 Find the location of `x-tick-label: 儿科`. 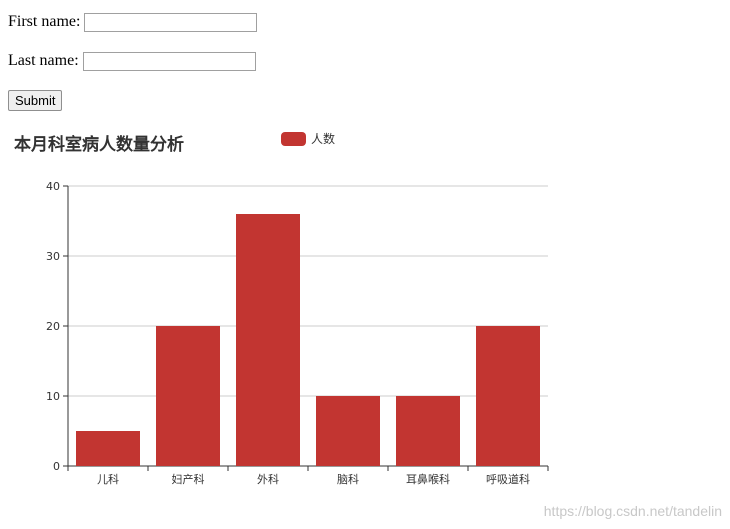

x-tick-label: 儿科 is located at coordinates (108, 479).